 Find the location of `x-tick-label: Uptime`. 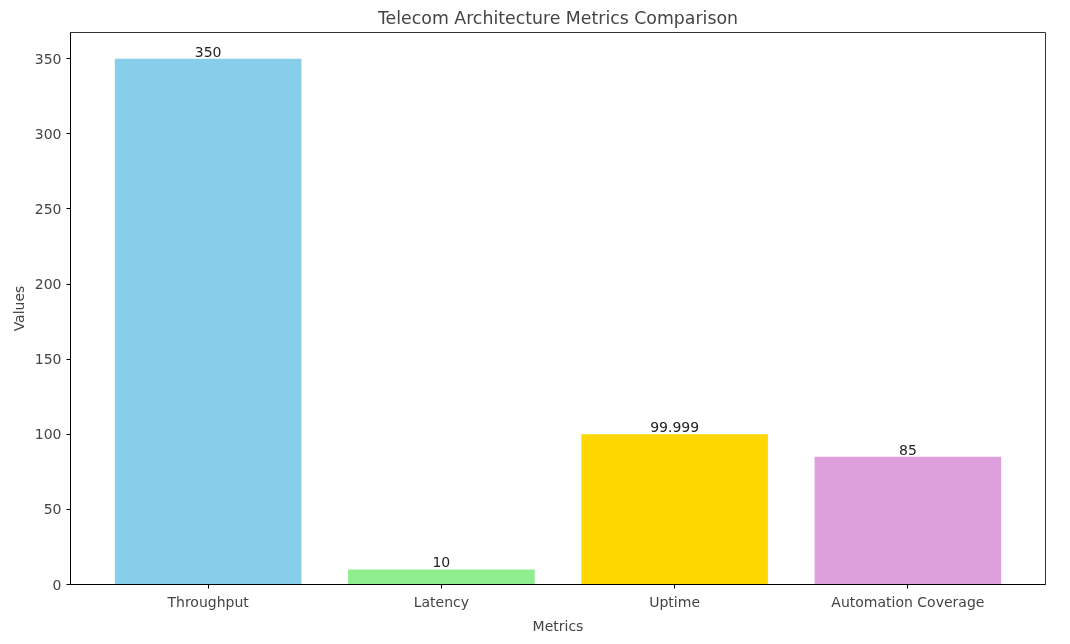

x-tick-label: Uptime is located at coordinates (675, 601).